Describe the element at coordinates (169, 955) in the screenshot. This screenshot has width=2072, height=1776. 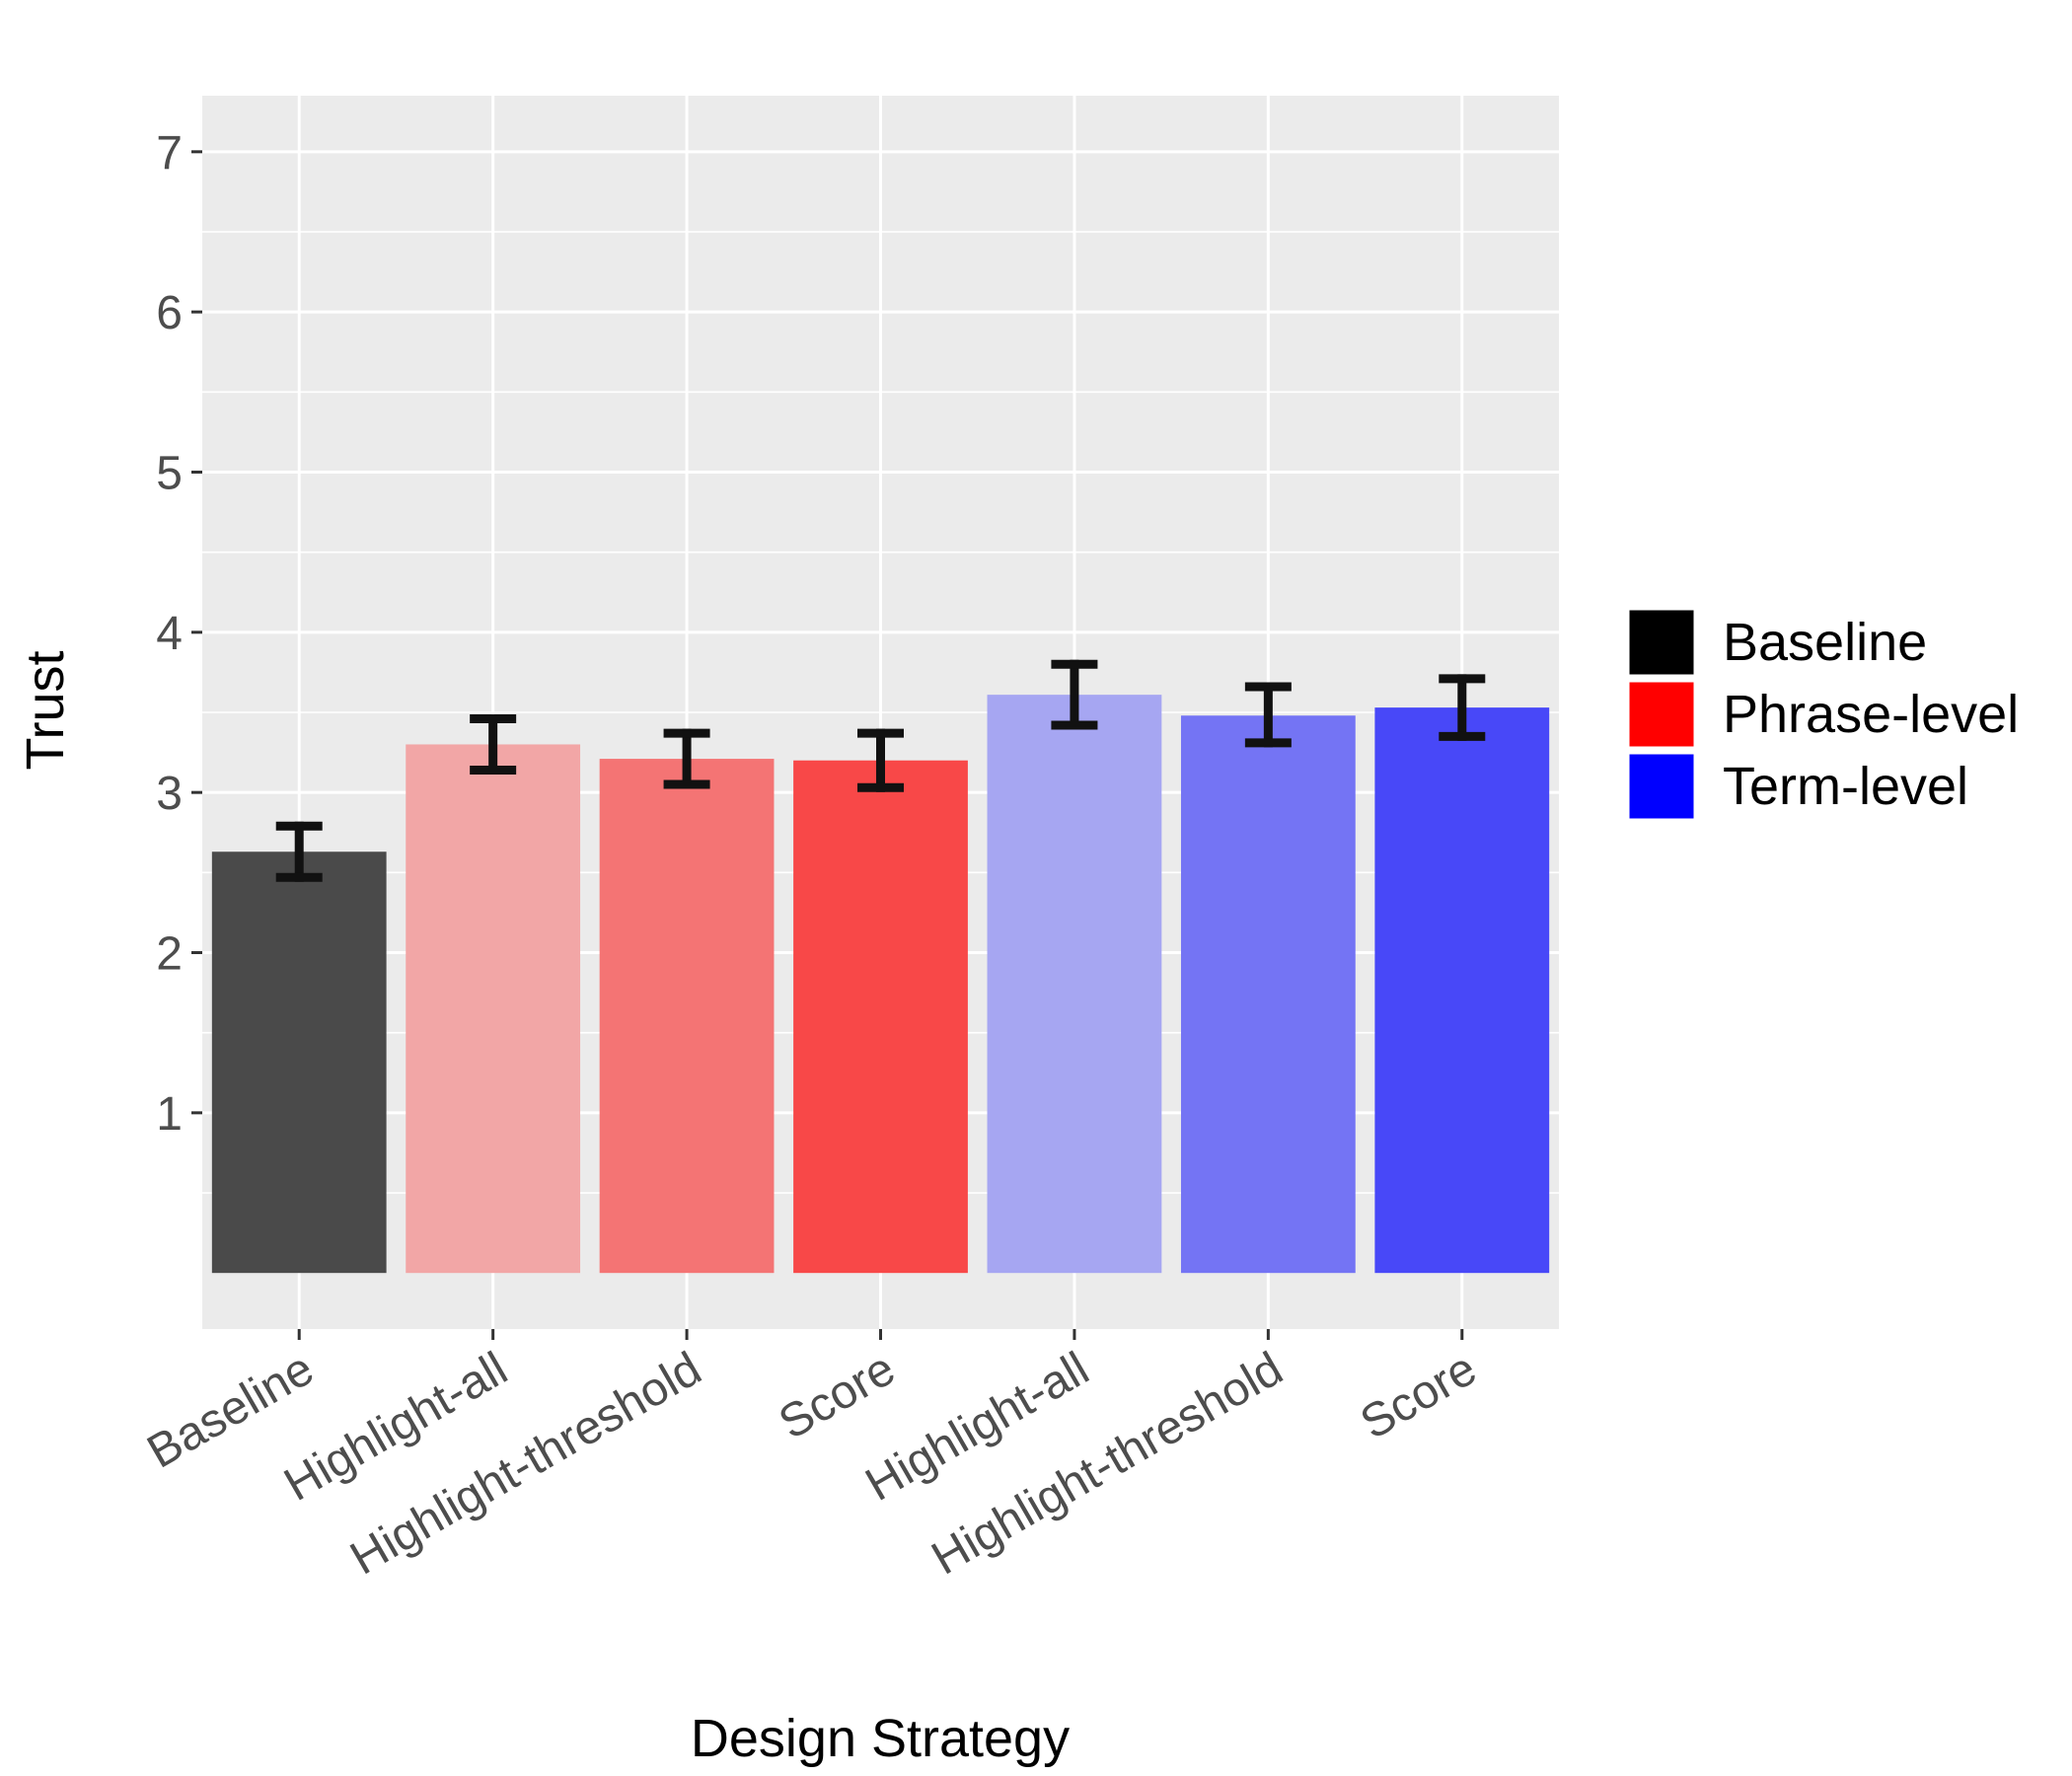
I see `y-tick-label: 2` at that location.